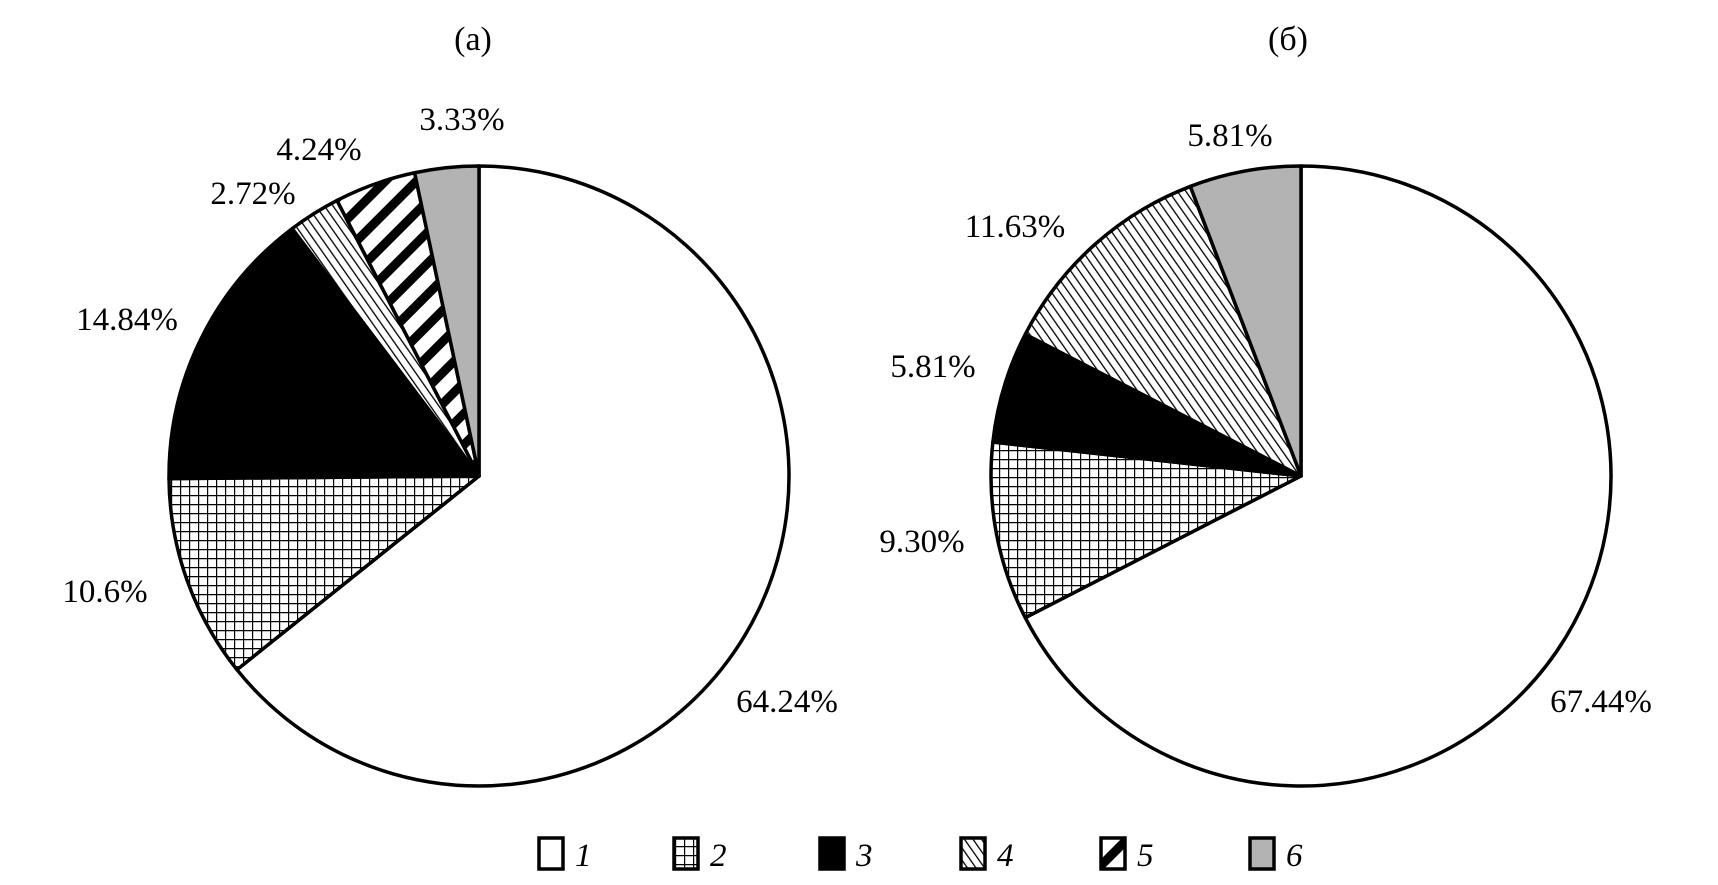  I want to click on legend-label: 6, so click(1294, 856).